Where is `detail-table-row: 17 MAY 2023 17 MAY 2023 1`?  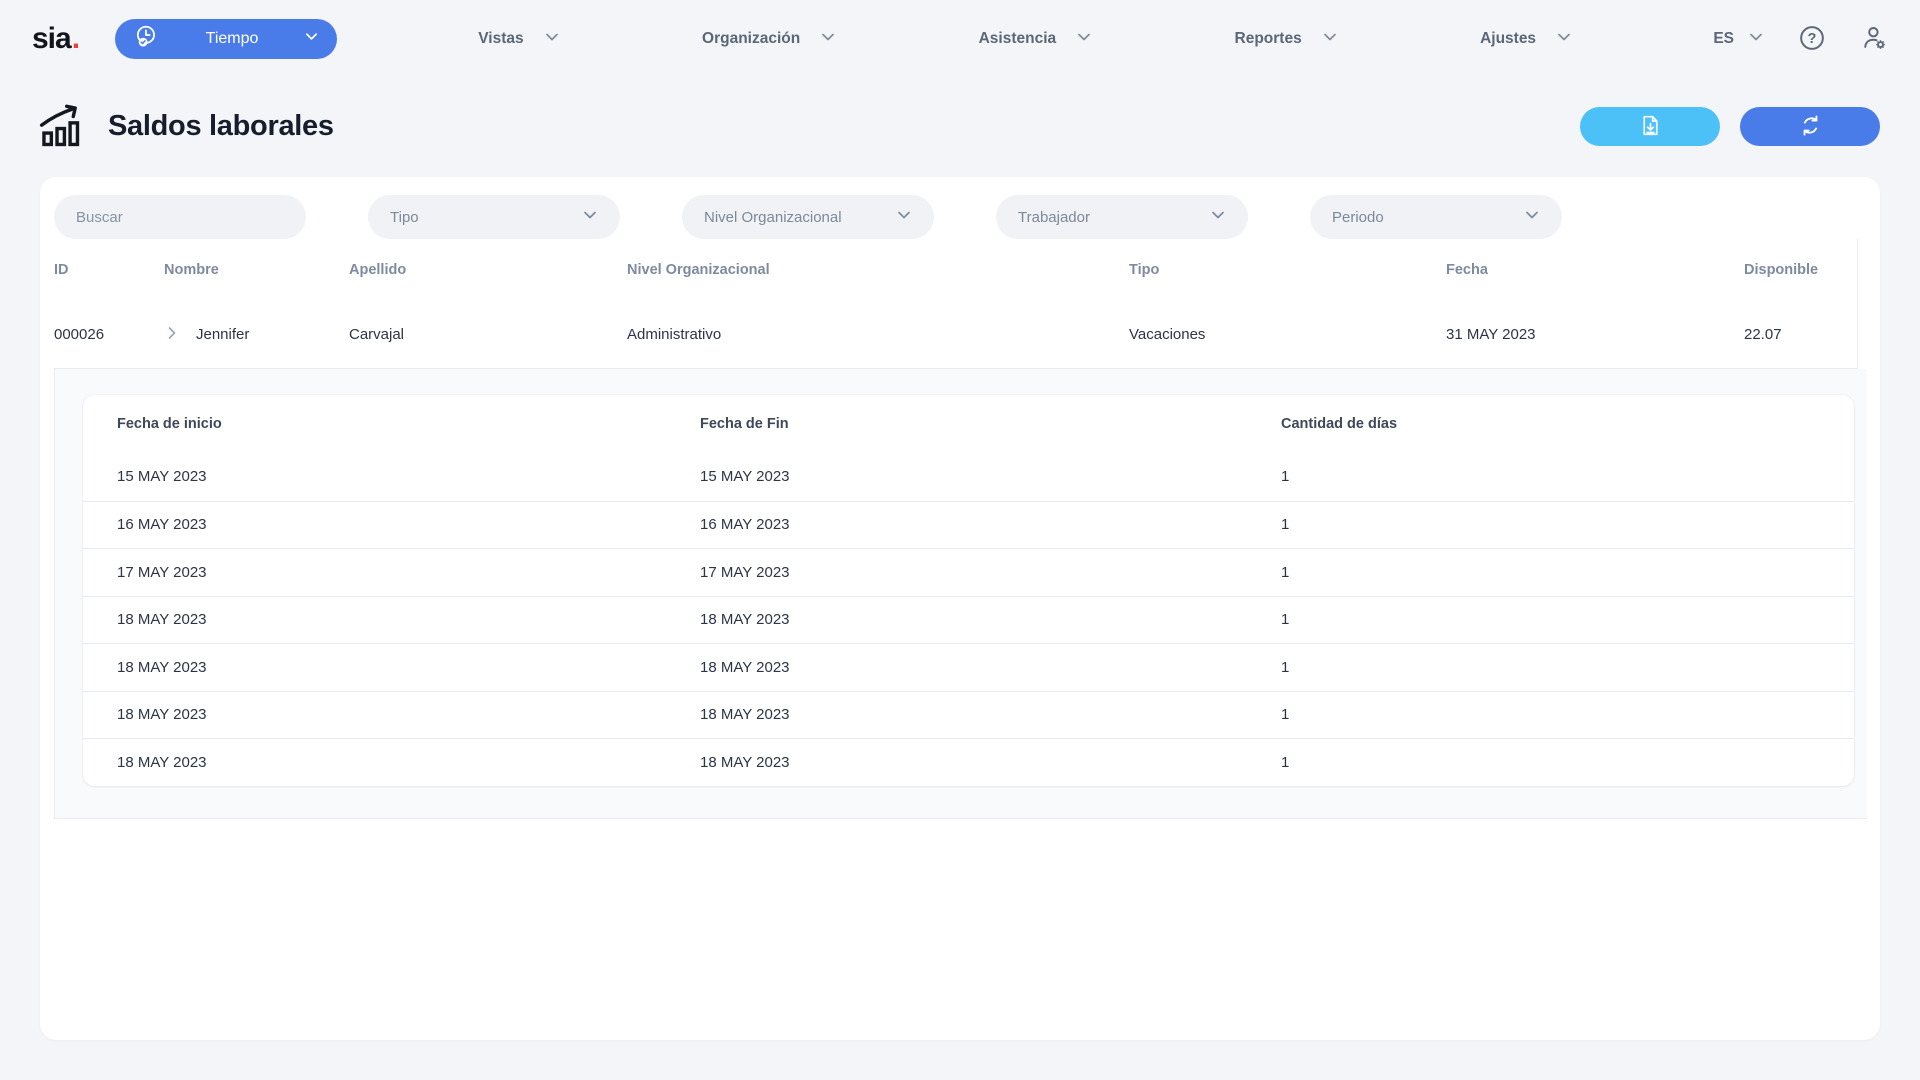
detail-table-row: 17 MAY 2023 17 MAY 2023 1 is located at coordinates (968, 572).